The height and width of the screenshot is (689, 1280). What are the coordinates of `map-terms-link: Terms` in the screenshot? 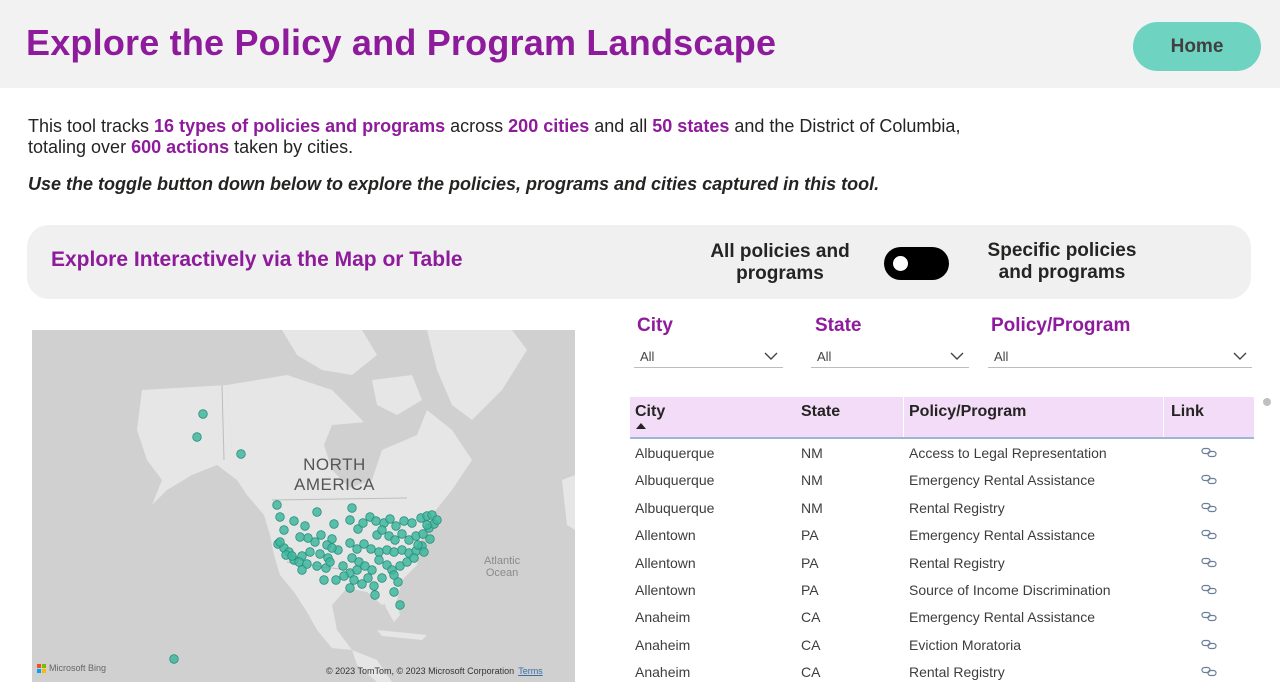 It's located at (530, 671).